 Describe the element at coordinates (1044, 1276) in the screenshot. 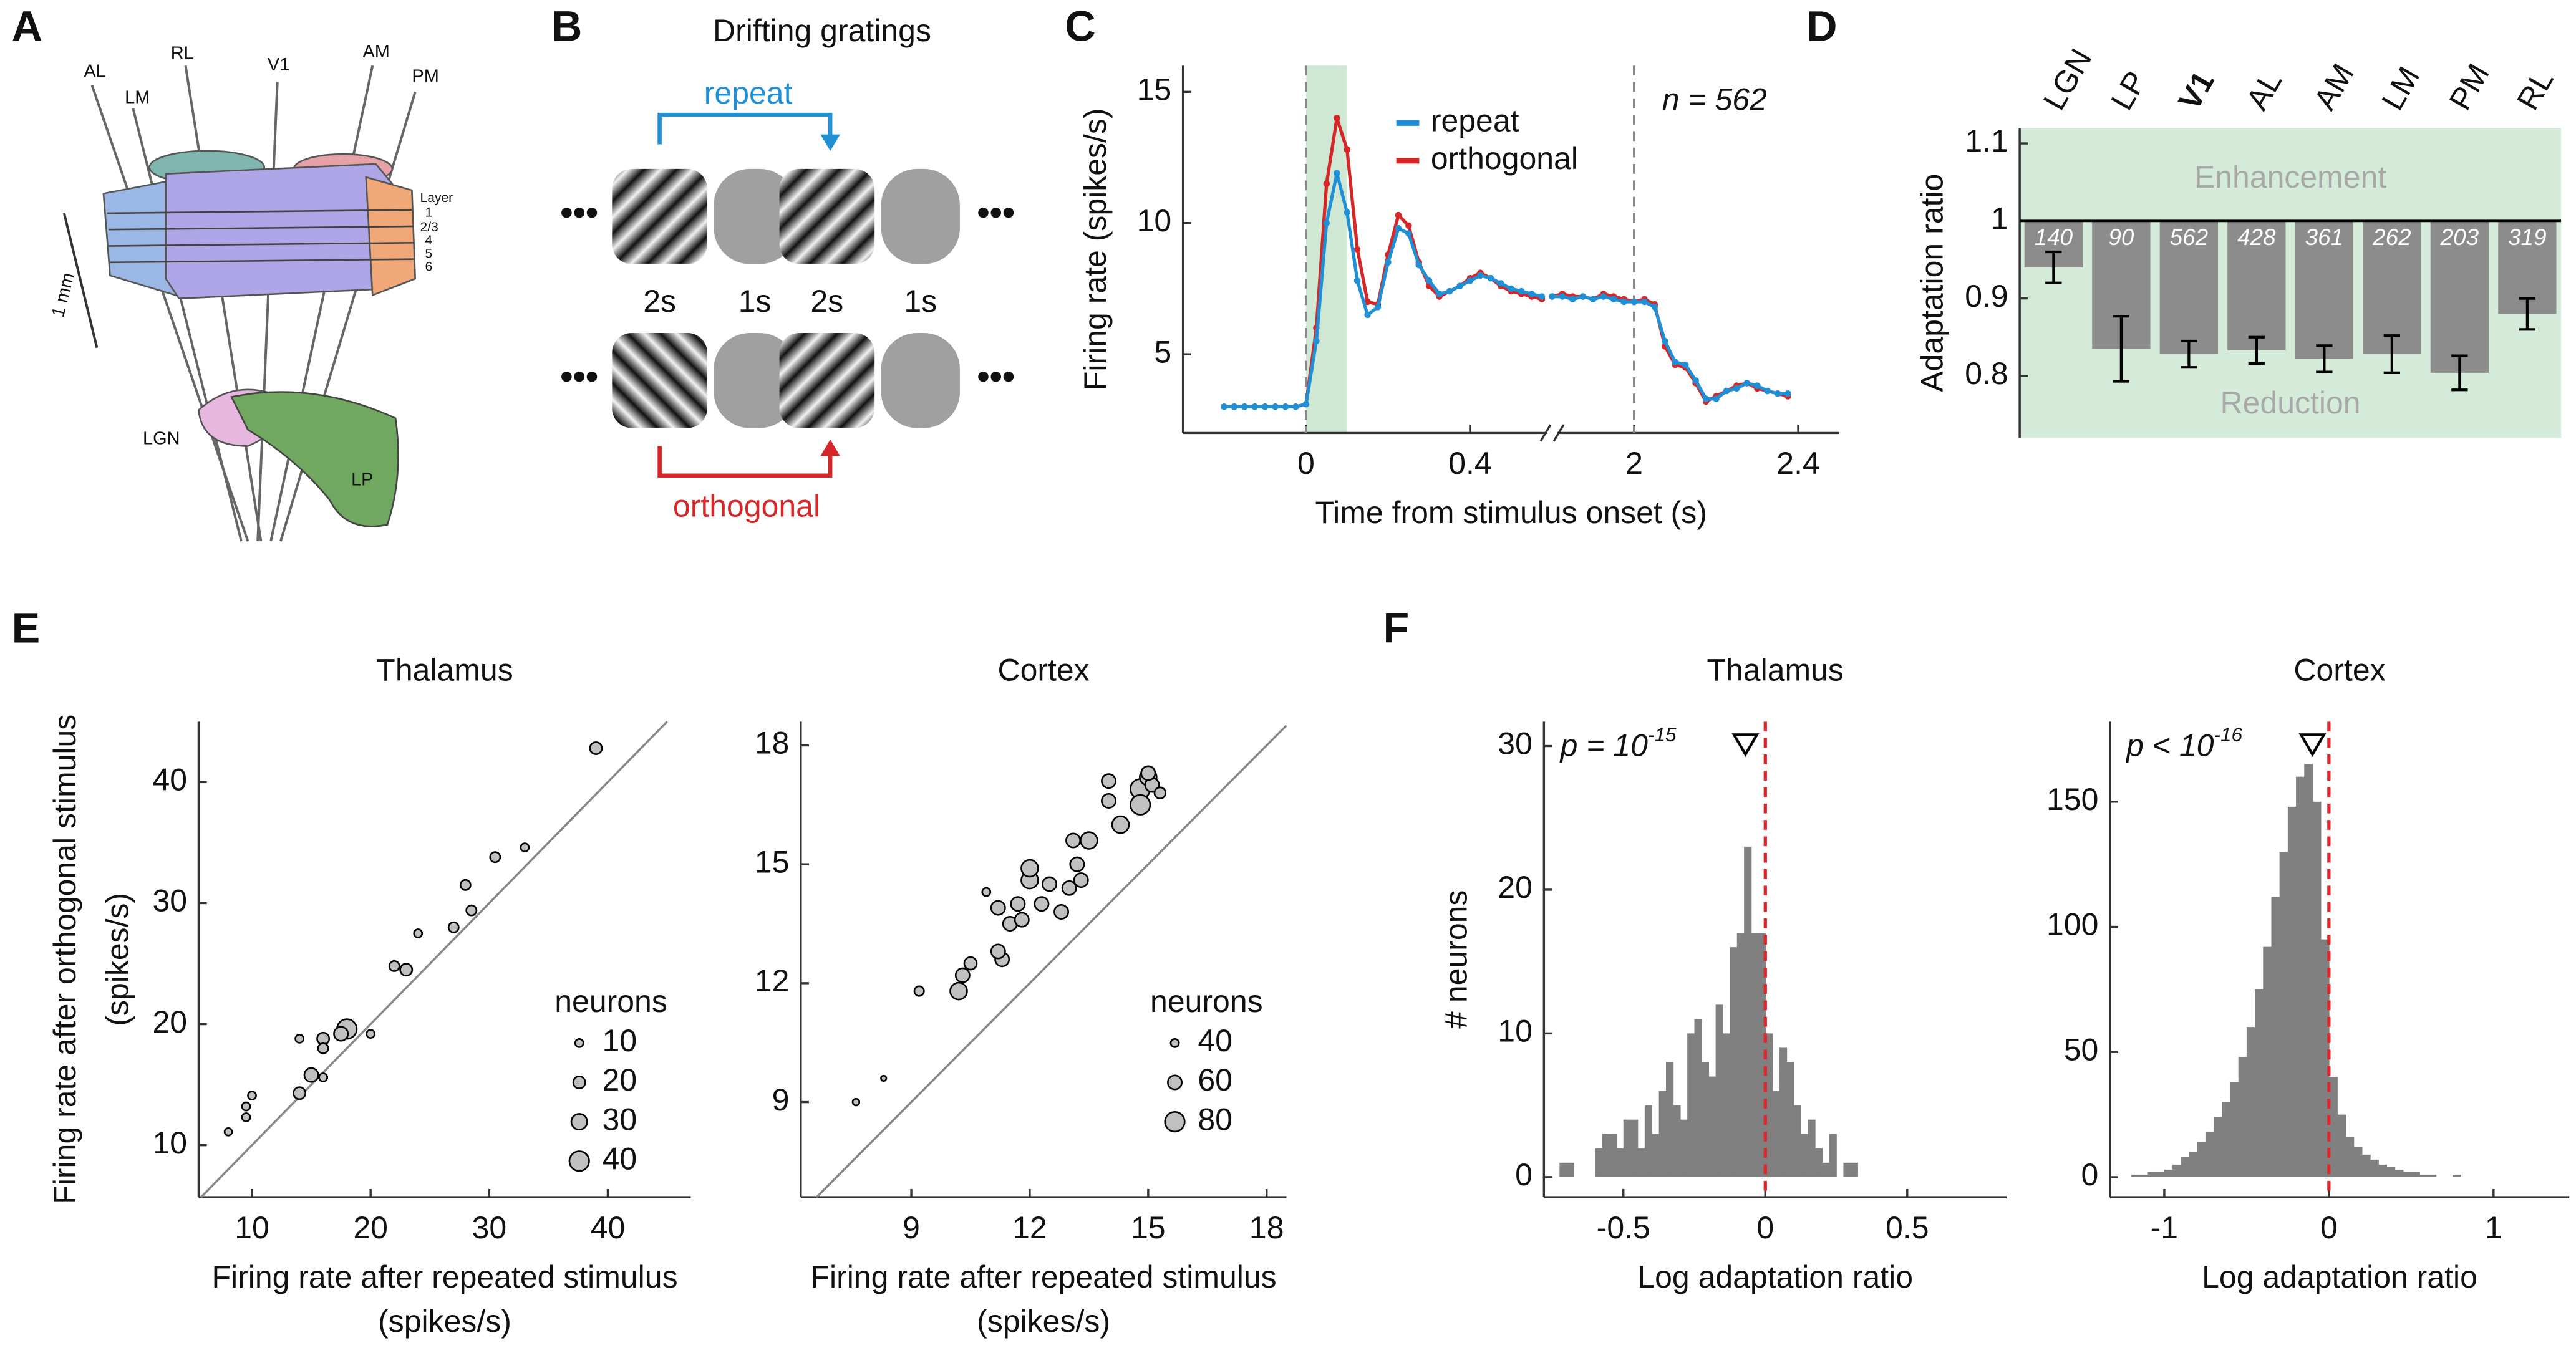

I see `x-axis-label: Firing rate after repeated stimulus` at that location.